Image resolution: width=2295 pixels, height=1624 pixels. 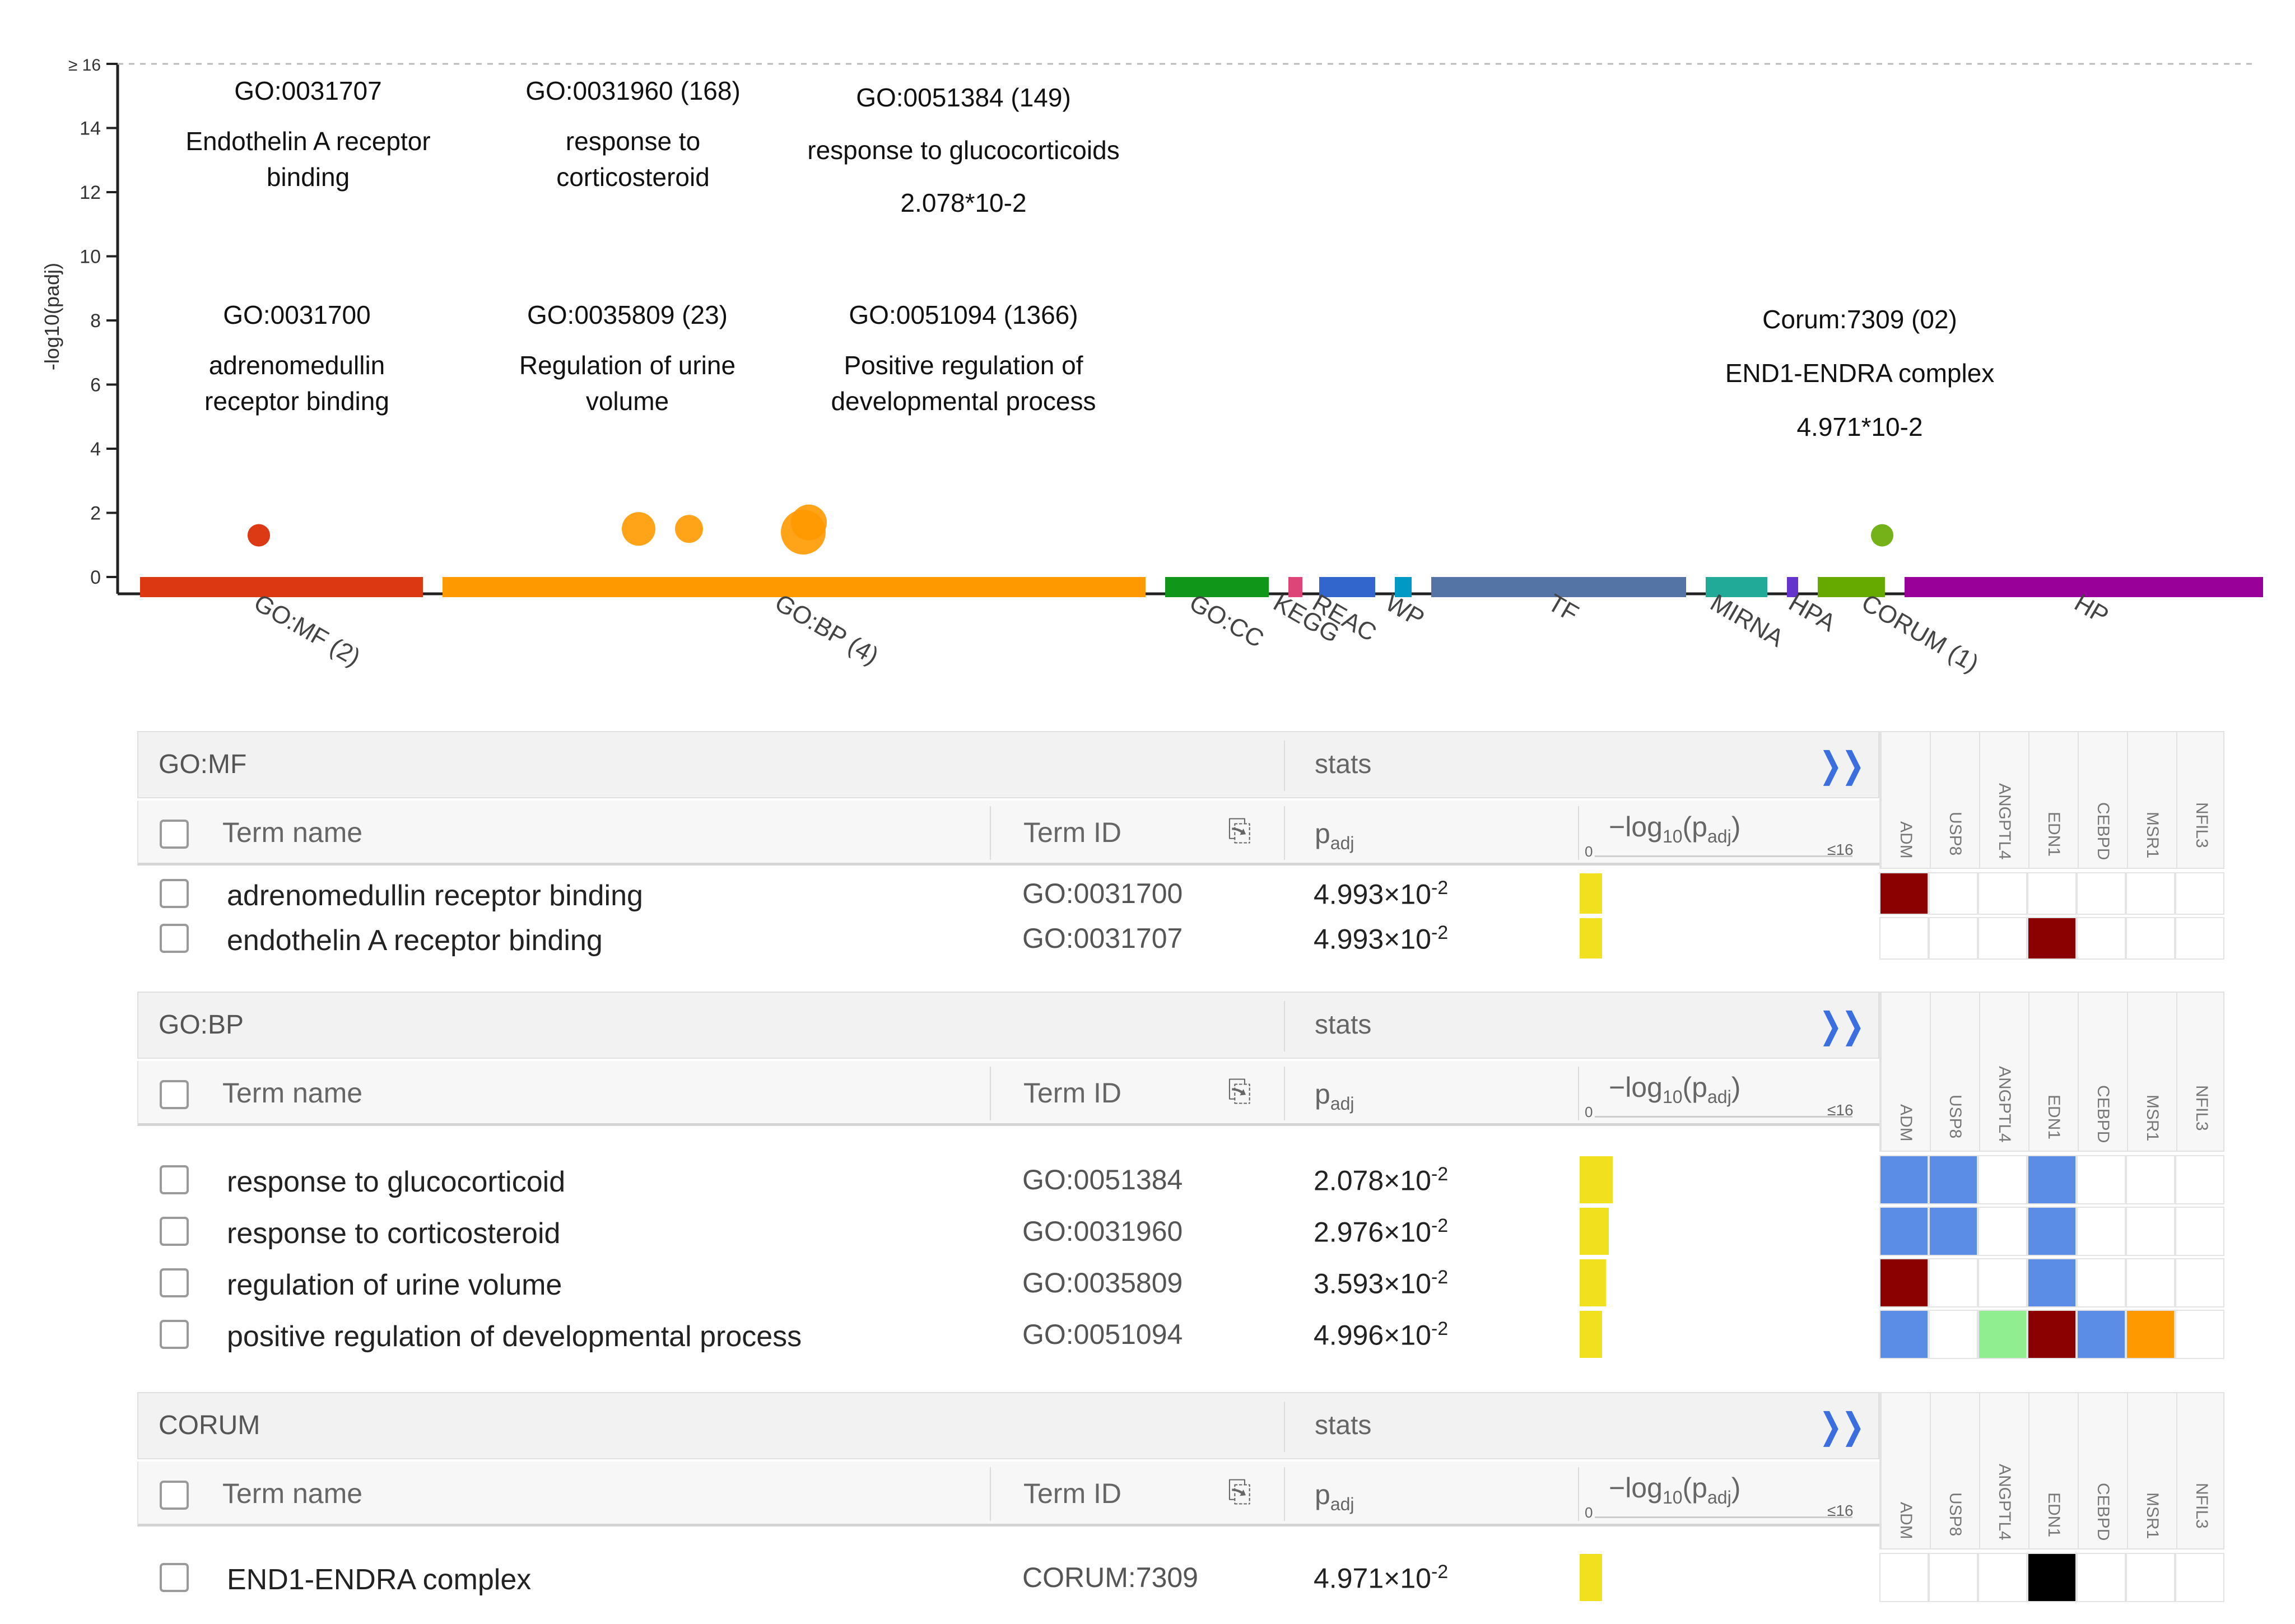 I want to click on gene-name: ADM, so click(x=1906, y=1520).